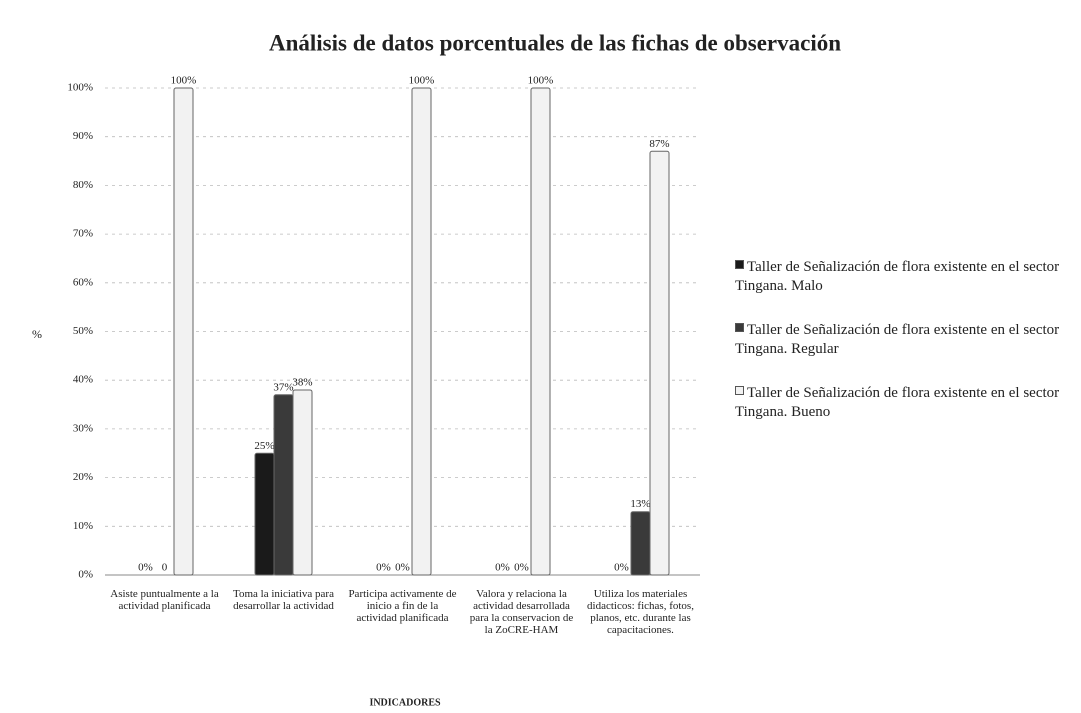  Describe the element at coordinates (85, 575) in the screenshot. I see `y-tick-label: 0%` at that location.